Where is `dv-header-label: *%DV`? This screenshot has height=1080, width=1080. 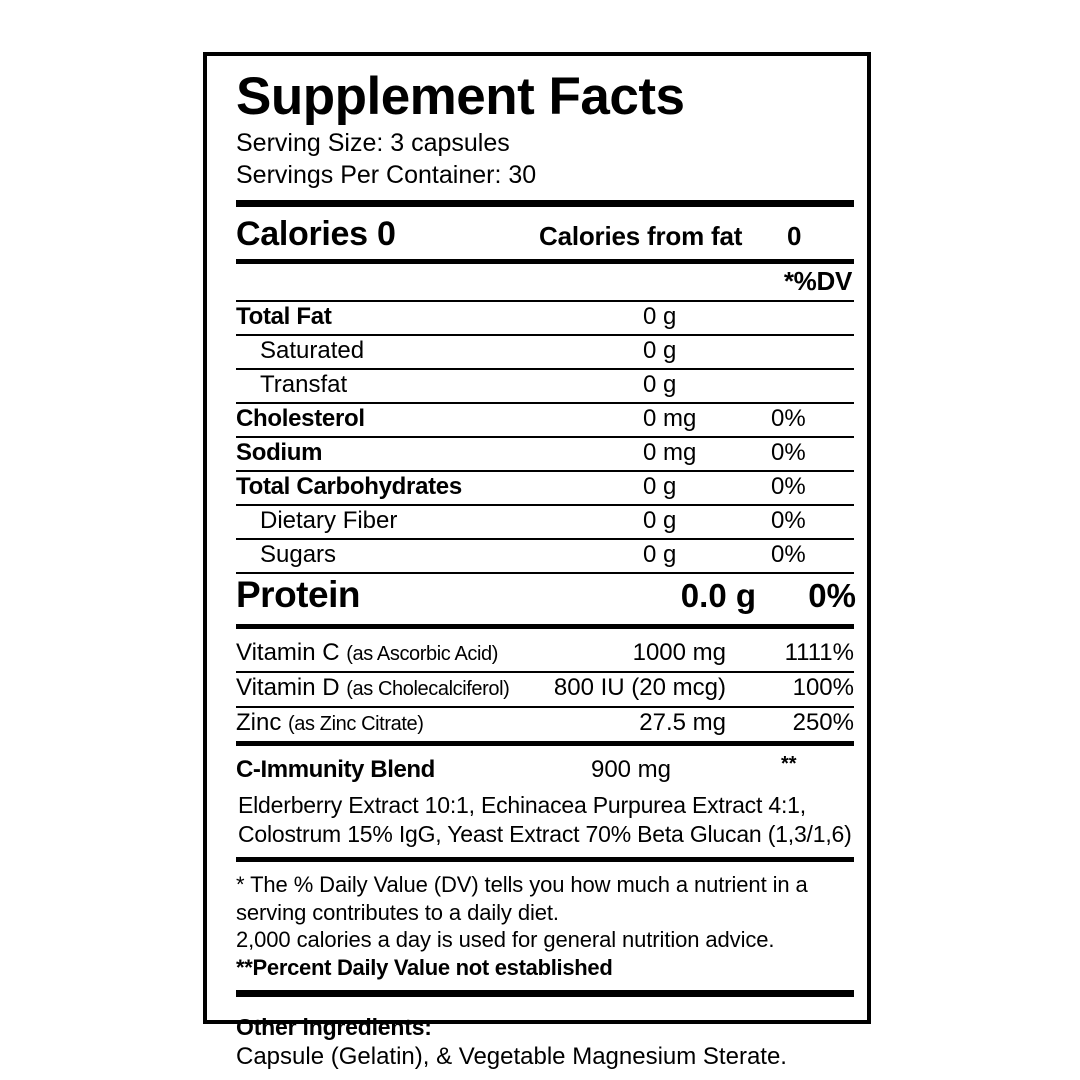 dv-header-label: *%DV is located at coordinates (817, 281).